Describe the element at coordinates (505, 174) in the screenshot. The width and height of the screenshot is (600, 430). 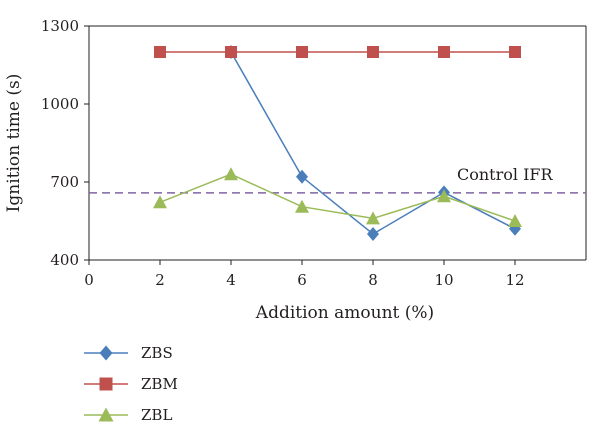
I see `reference-line-label: Control IFR` at that location.